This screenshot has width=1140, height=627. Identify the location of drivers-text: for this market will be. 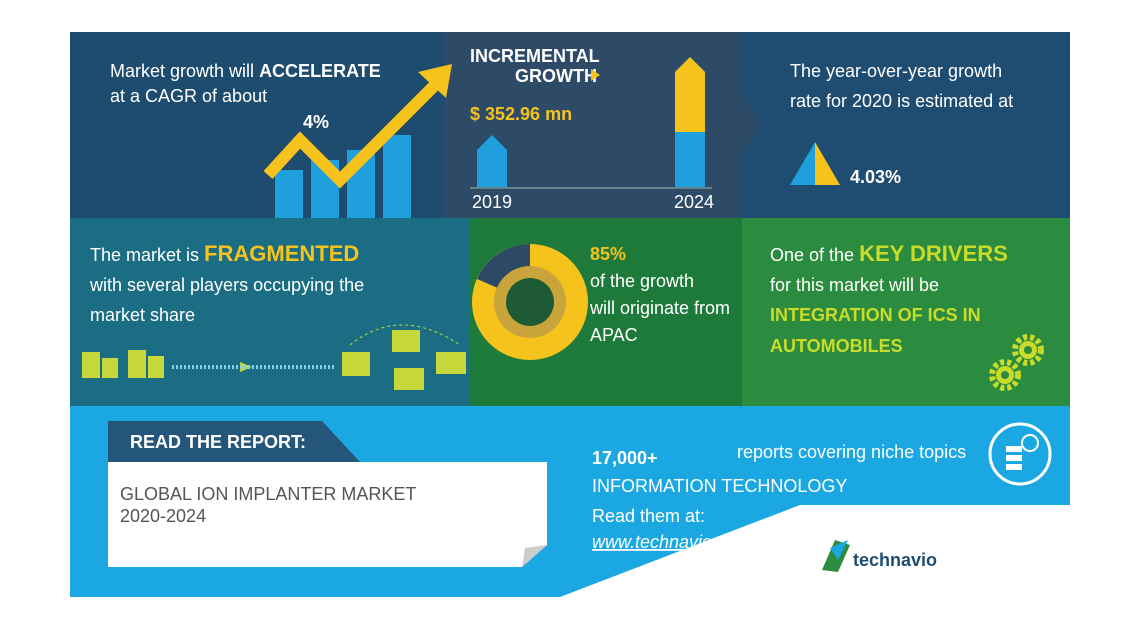
(854, 285).